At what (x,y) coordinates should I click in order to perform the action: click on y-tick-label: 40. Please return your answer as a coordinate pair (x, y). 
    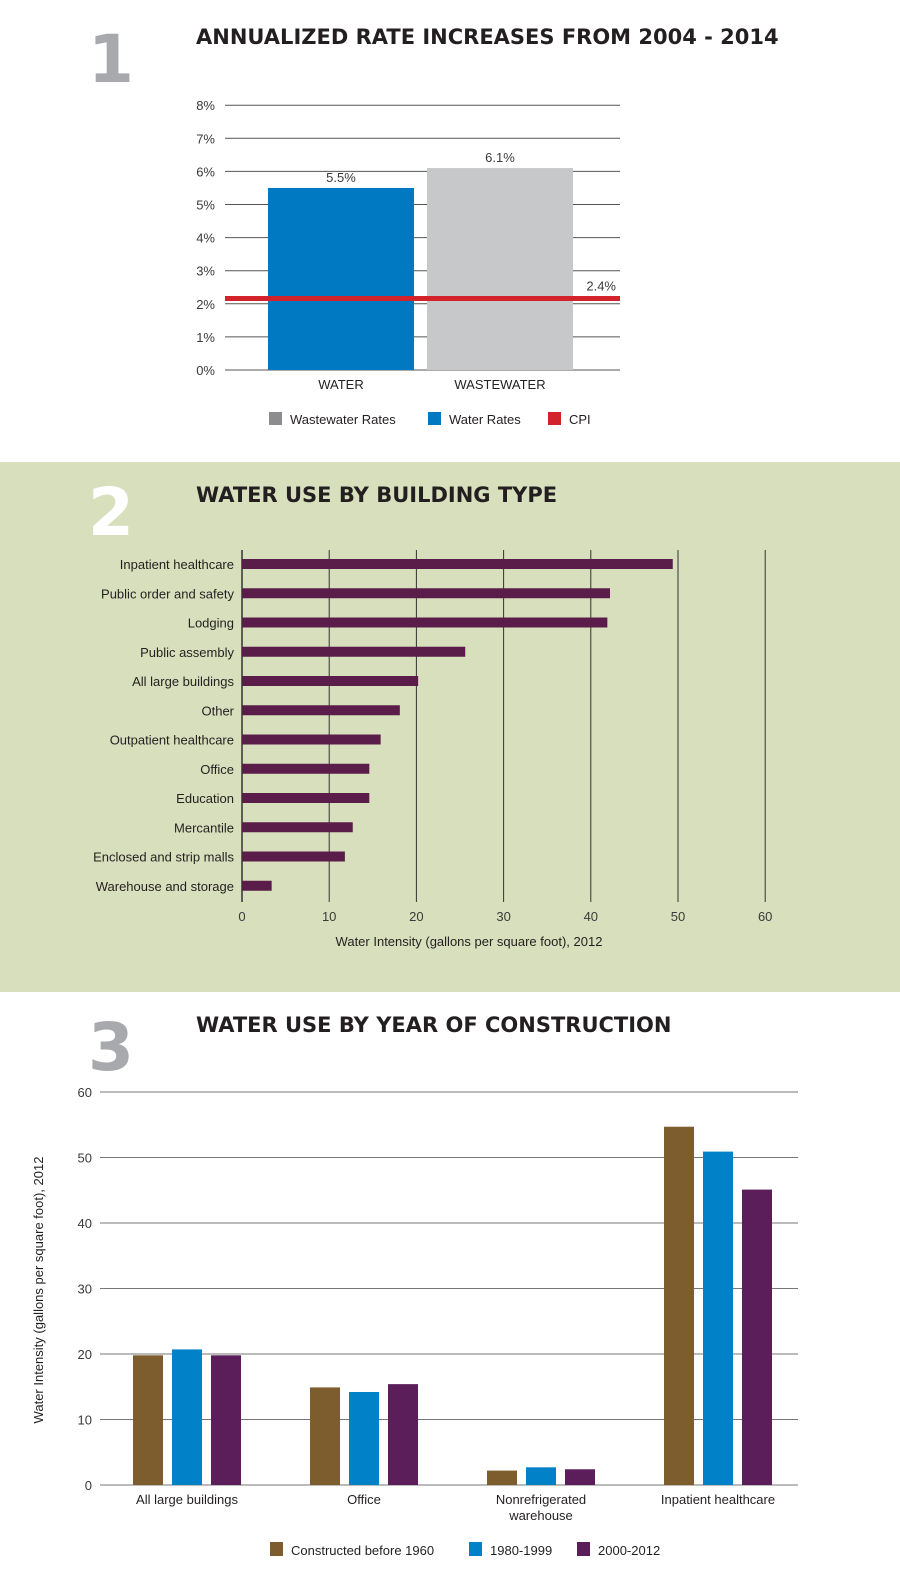
    Looking at the image, I should click on (85, 1223).